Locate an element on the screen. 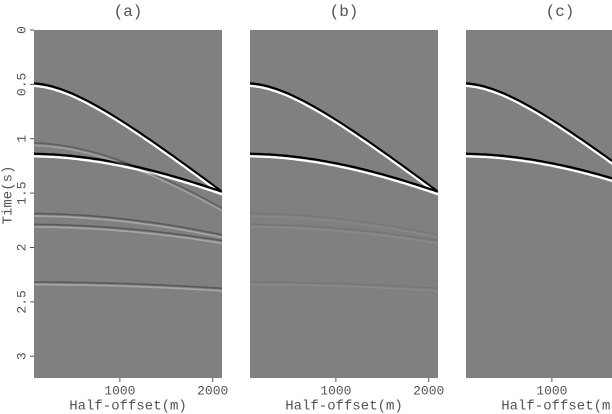  y-tick-label: 2.5 is located at coordinates (21, 301).